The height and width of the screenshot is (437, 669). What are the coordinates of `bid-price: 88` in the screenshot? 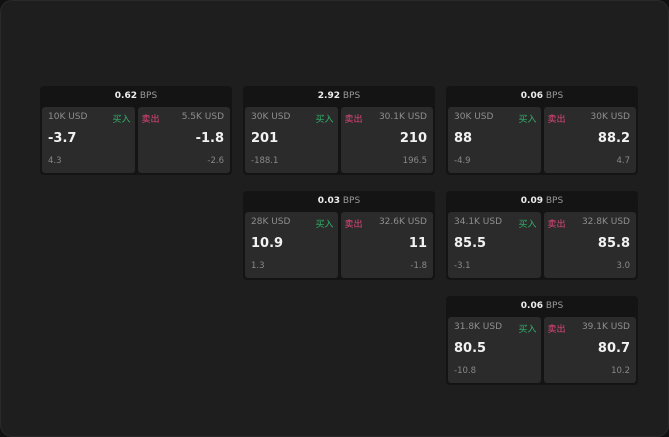 It's located at (463, 138).